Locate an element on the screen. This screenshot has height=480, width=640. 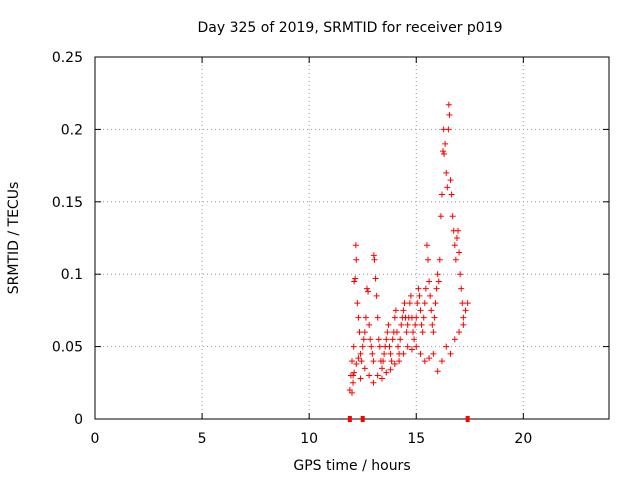
data-points is located at coordinates (408, 248).